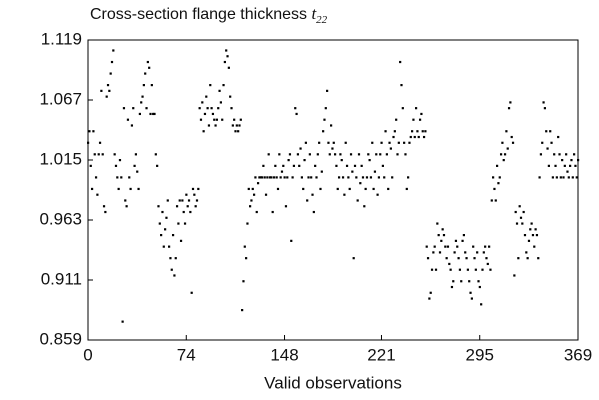  Describe the element at coordinates (198, 14) in the screenshot. I see `title-text: Cross-section flange thickness` at that location.